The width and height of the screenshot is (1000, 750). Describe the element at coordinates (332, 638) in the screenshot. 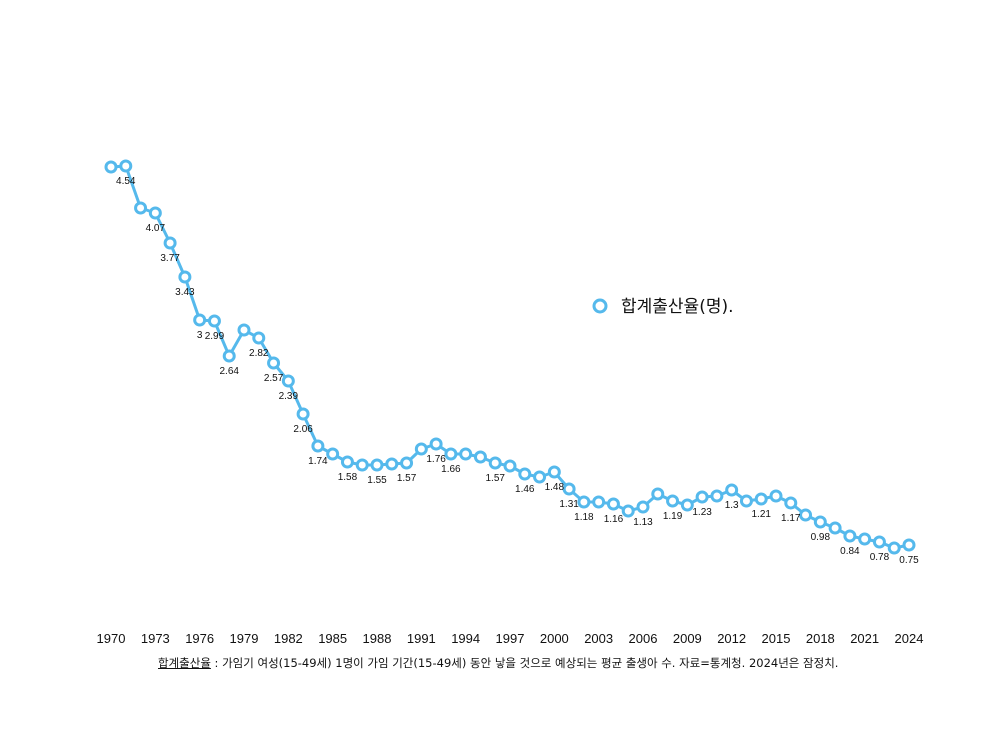

I see `x-tick-label-1985: 1985` at that location.